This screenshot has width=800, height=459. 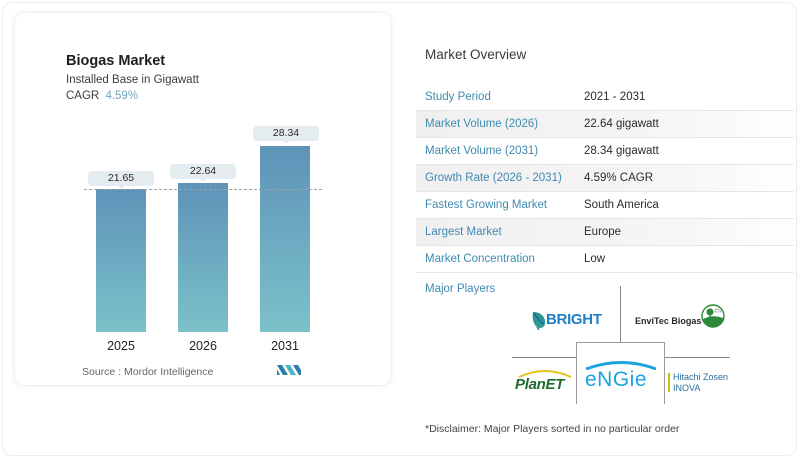 I want to click on table-row: Market Volume (2031) 28.34 gigawatt, so click(x=605, y=151).